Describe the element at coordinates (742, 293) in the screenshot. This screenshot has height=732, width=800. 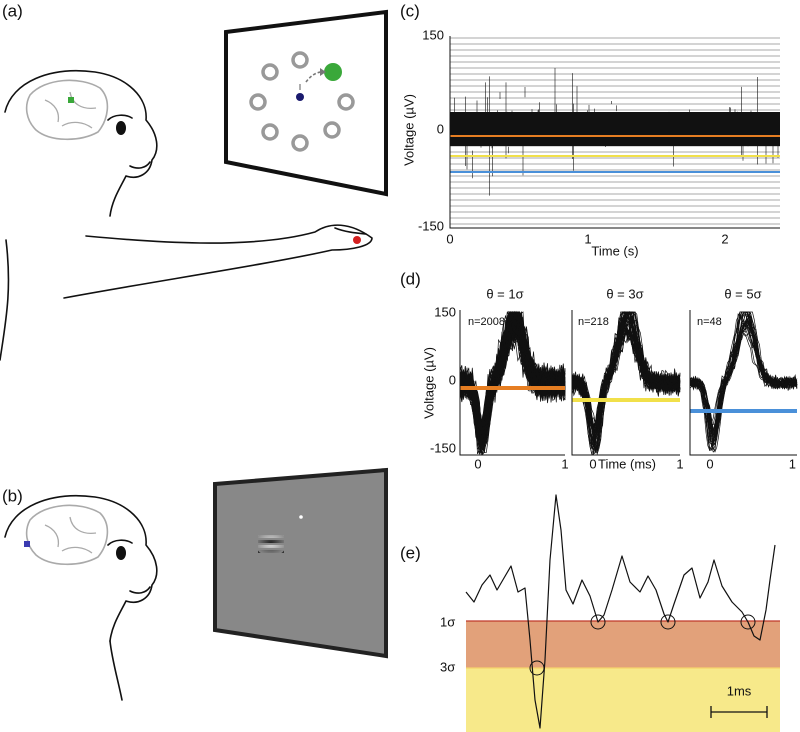
I see `subplot-title: θ = 5σ` at that location.